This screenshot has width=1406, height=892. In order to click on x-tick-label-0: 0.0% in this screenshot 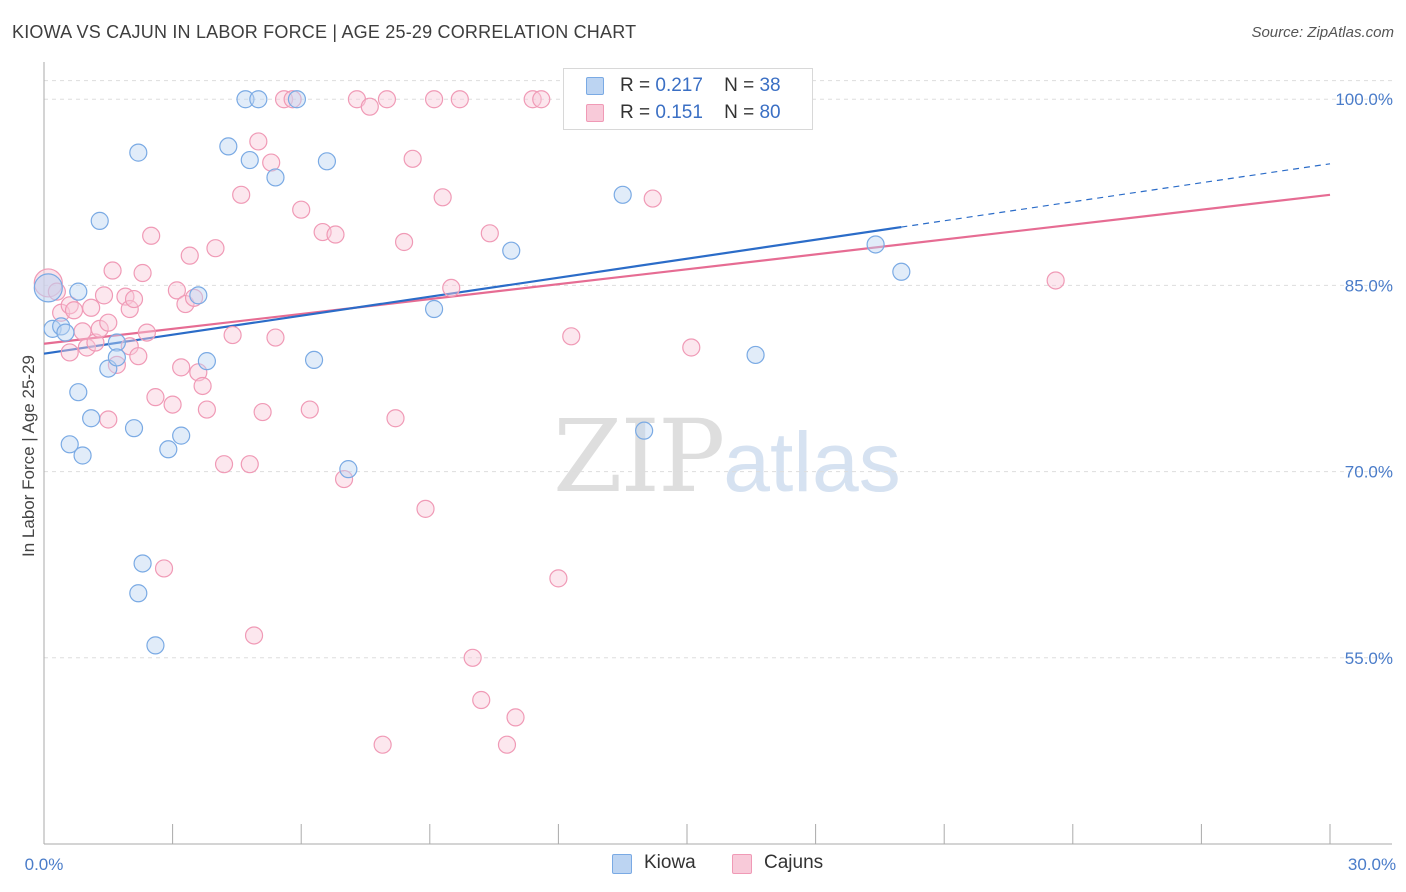, I will do `click(44, 864)`.